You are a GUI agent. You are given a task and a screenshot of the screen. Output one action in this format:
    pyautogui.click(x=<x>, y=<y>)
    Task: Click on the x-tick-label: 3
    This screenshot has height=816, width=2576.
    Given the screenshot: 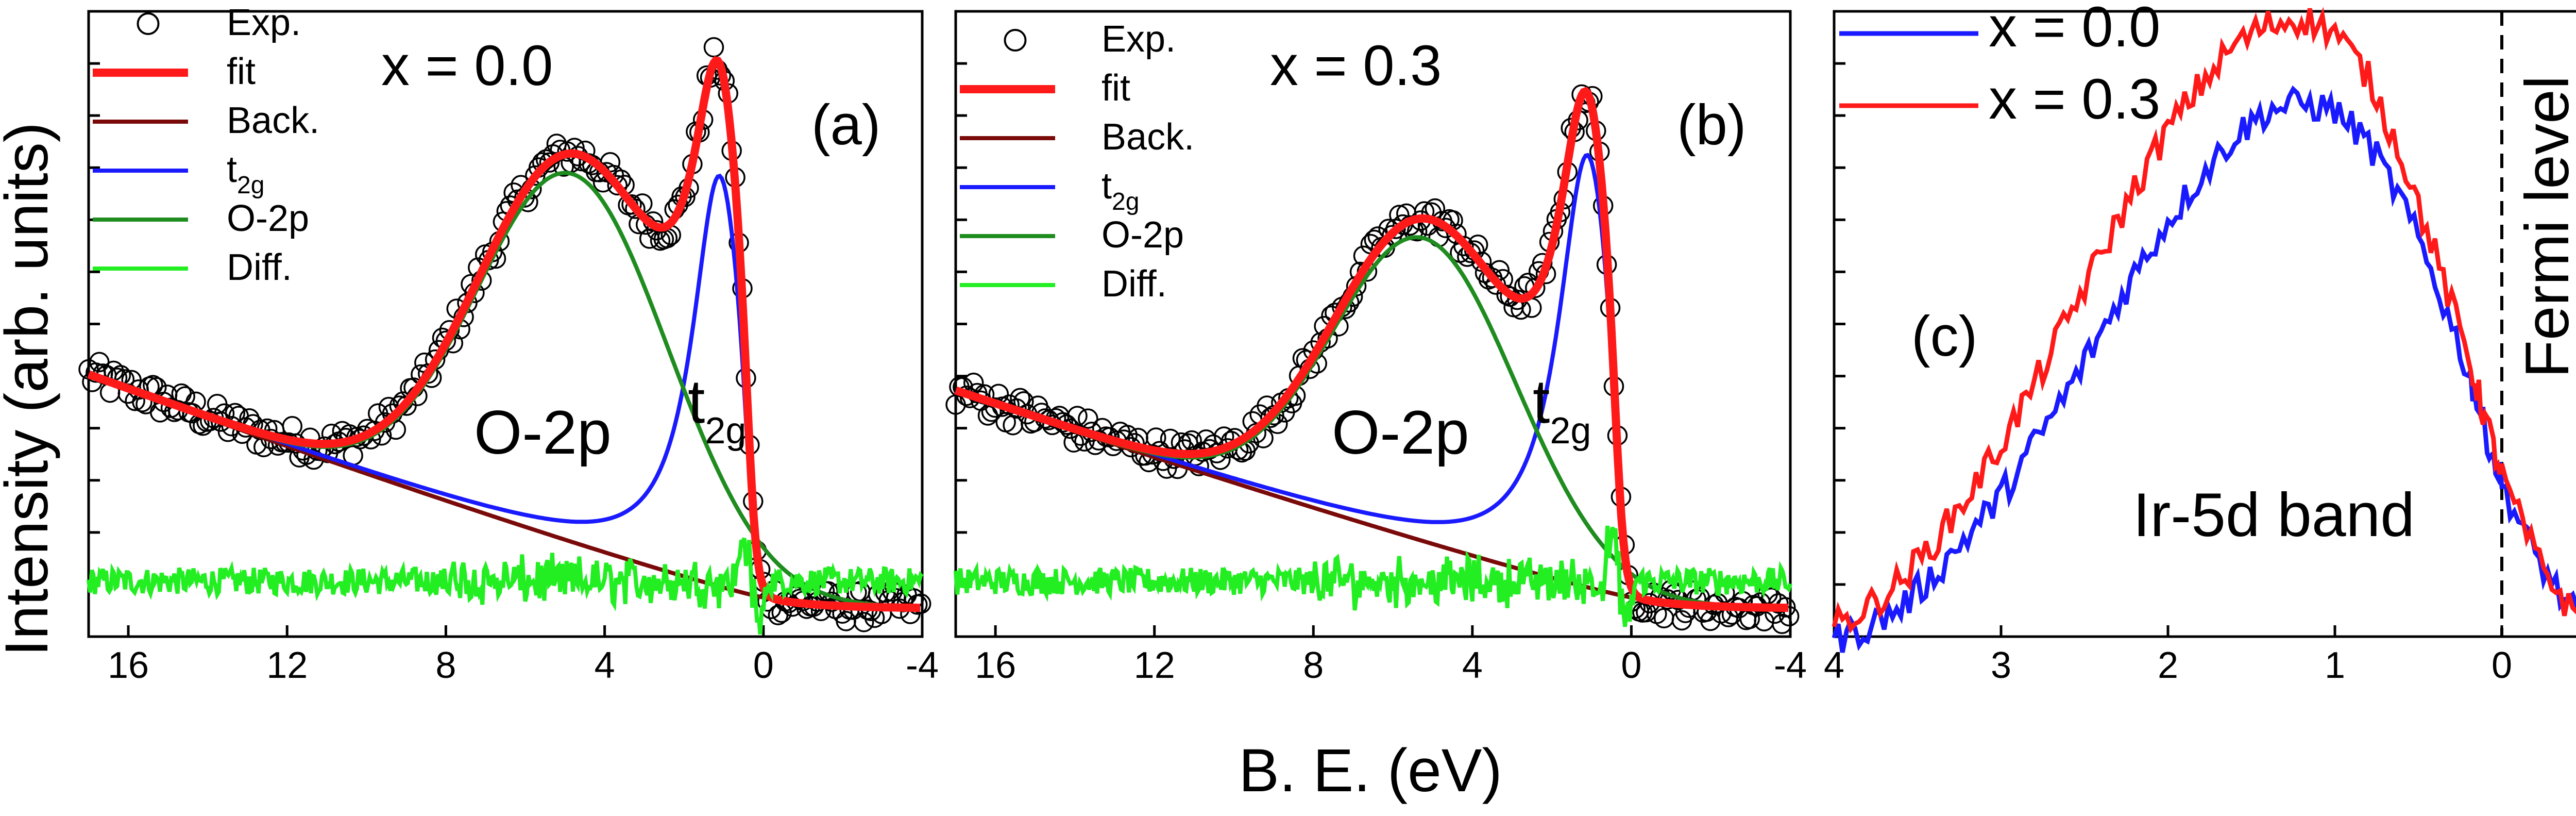 What is the action you would take?
    pyautogui.click(x=2001, y=665)
    